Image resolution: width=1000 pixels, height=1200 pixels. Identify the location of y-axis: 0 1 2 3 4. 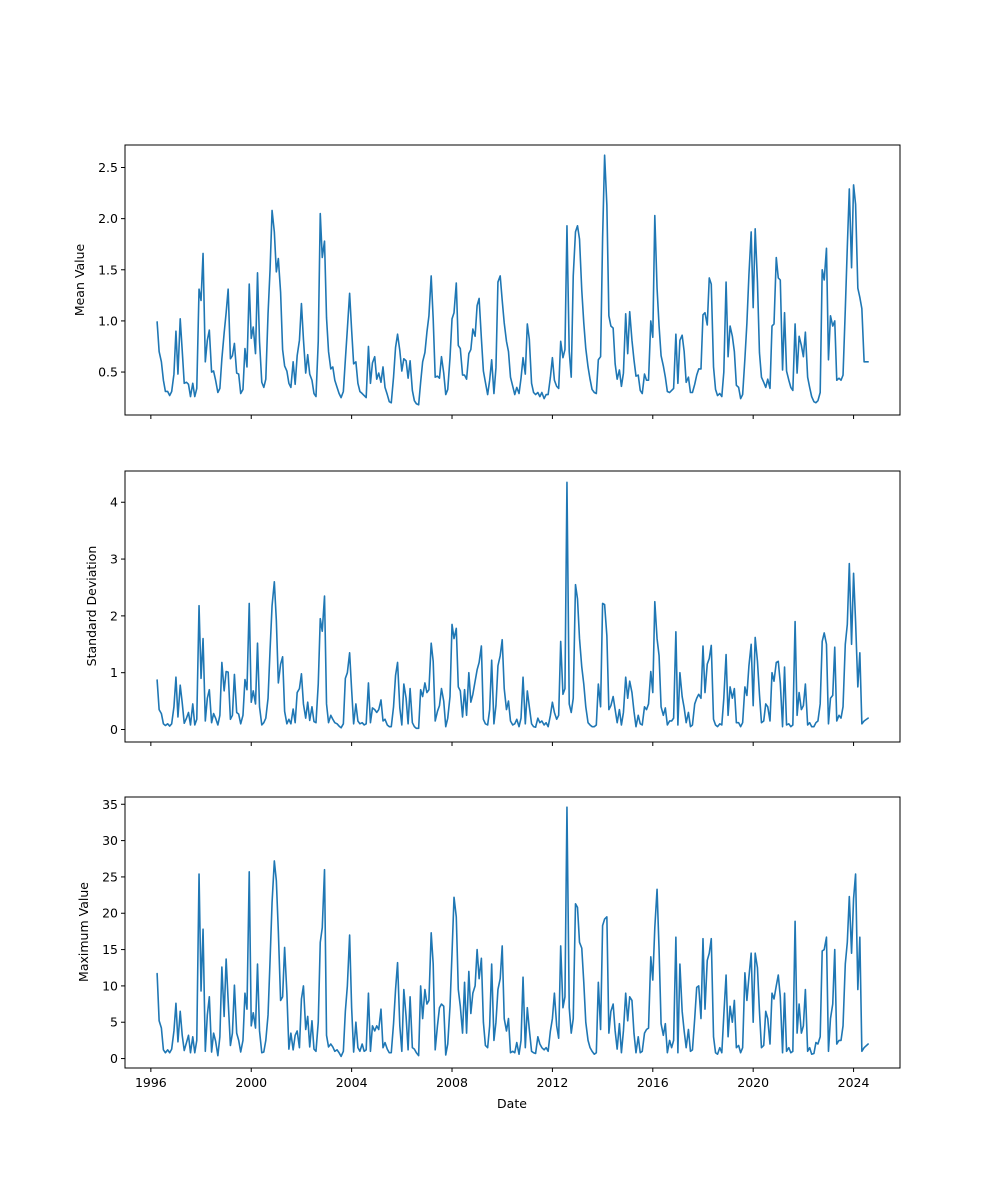
(117, 616).